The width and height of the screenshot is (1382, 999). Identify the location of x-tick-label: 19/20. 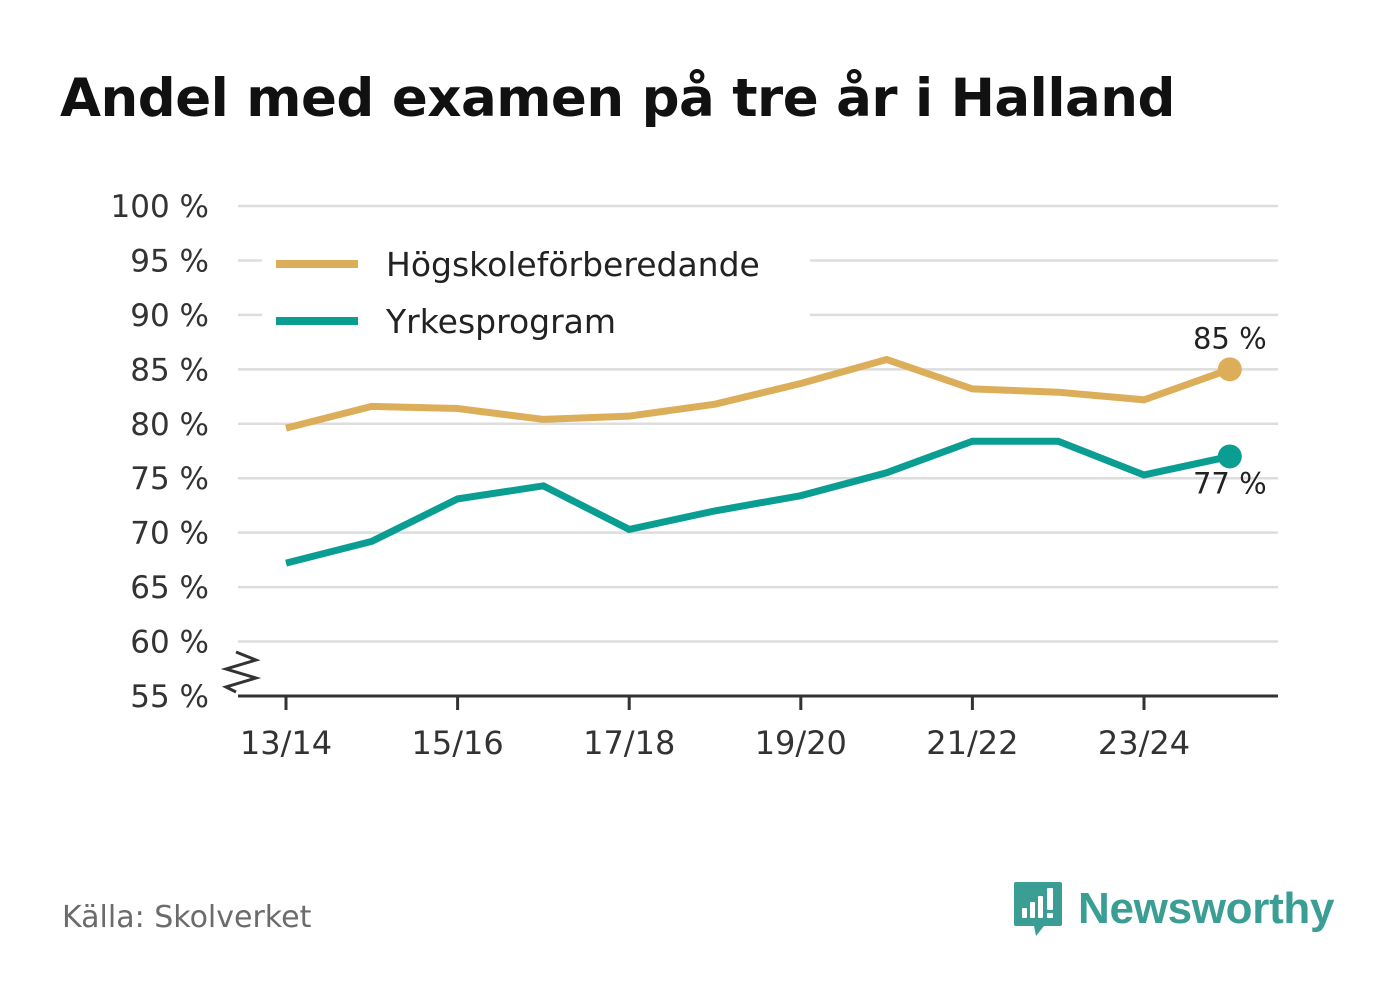
(801, 743).